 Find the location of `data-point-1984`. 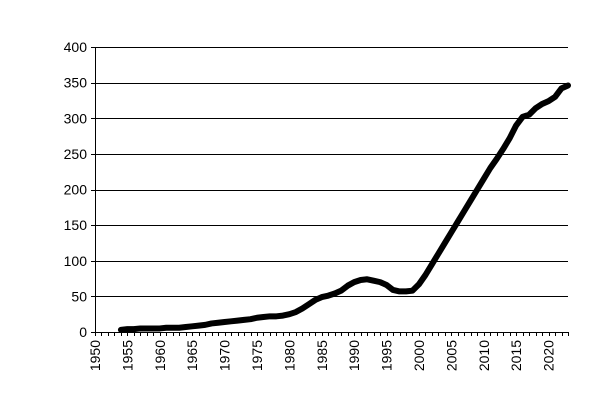

data-point-1984 is located at coordinates (315, 299).